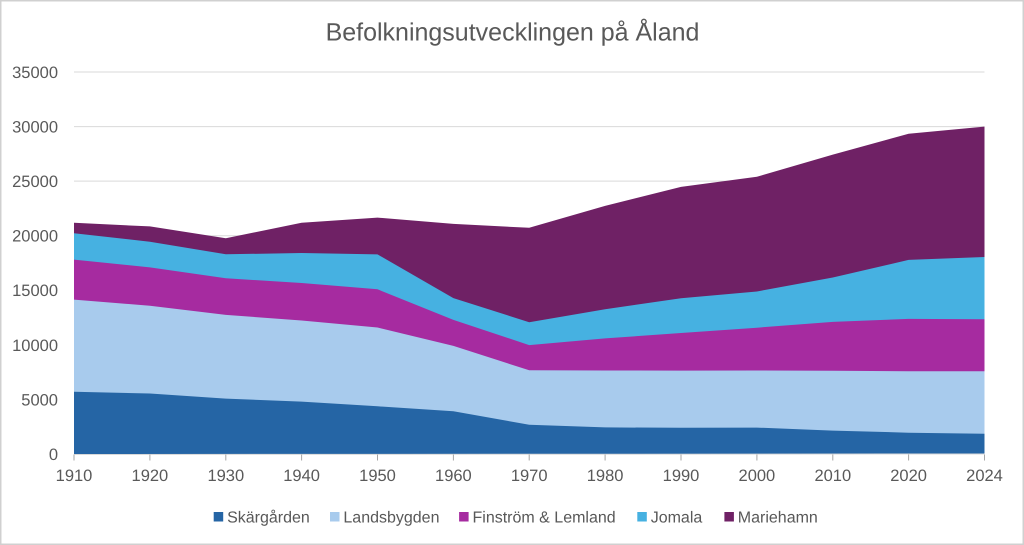 This screenshot has width=1024, height=545. What do you see at coordinates (35, 73) in the screenshot?
I see `svg-text: 35000` at bounding box center [35, 73].